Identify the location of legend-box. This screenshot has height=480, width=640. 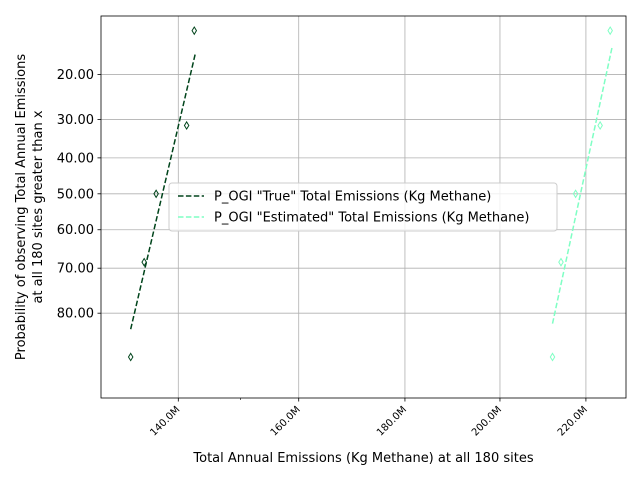
(363, 207).